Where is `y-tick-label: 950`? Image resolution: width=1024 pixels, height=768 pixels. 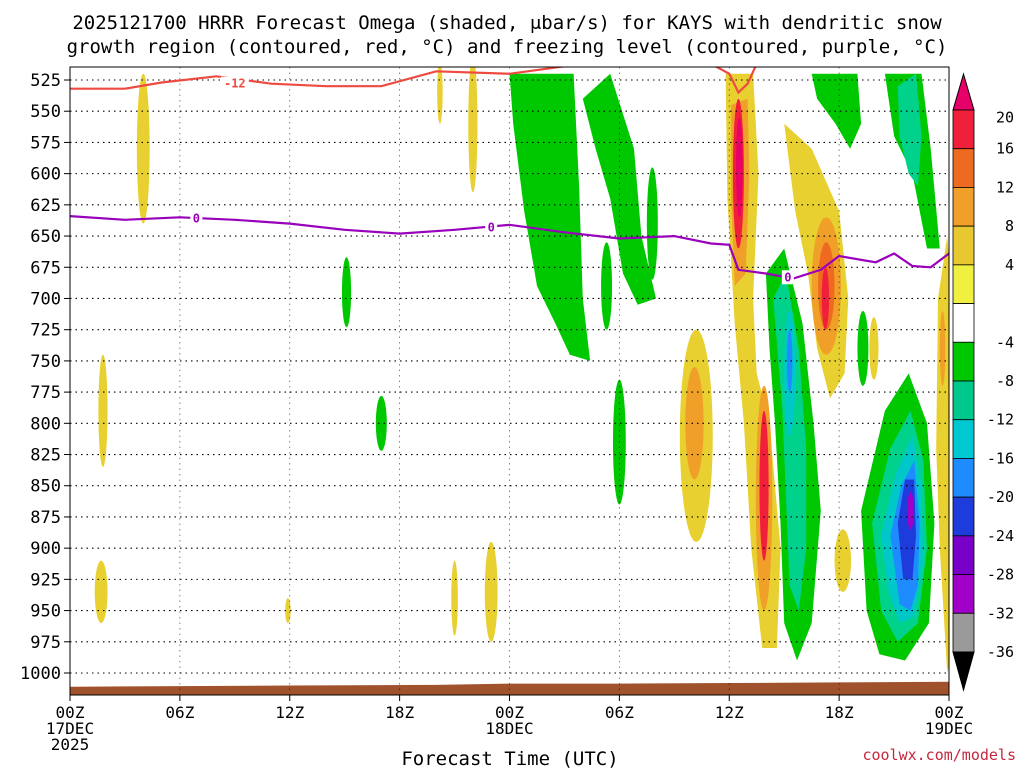 y-tick-label: 950 is located at coordinates (45, 612).